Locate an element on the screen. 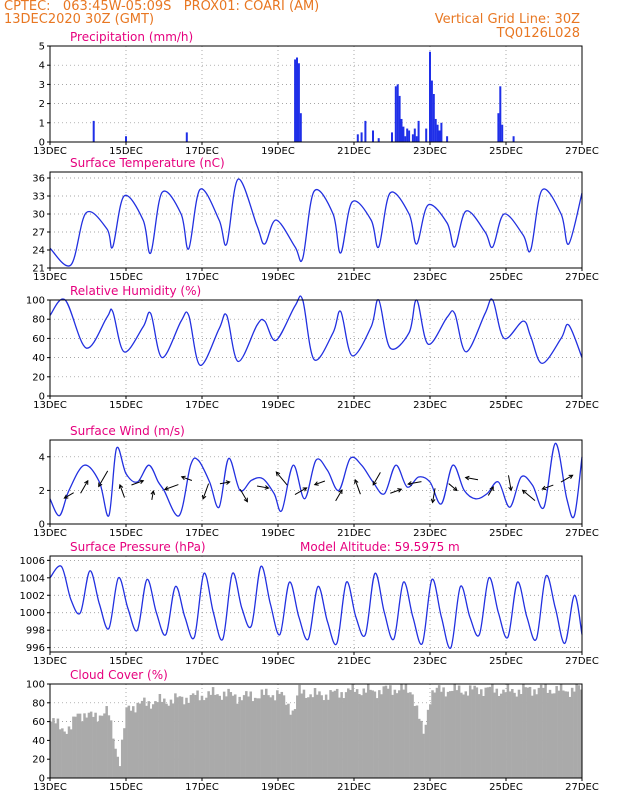 This screenshot has height=800, width=618. y-tick-label: 0 is located at coordinates (42, 779).